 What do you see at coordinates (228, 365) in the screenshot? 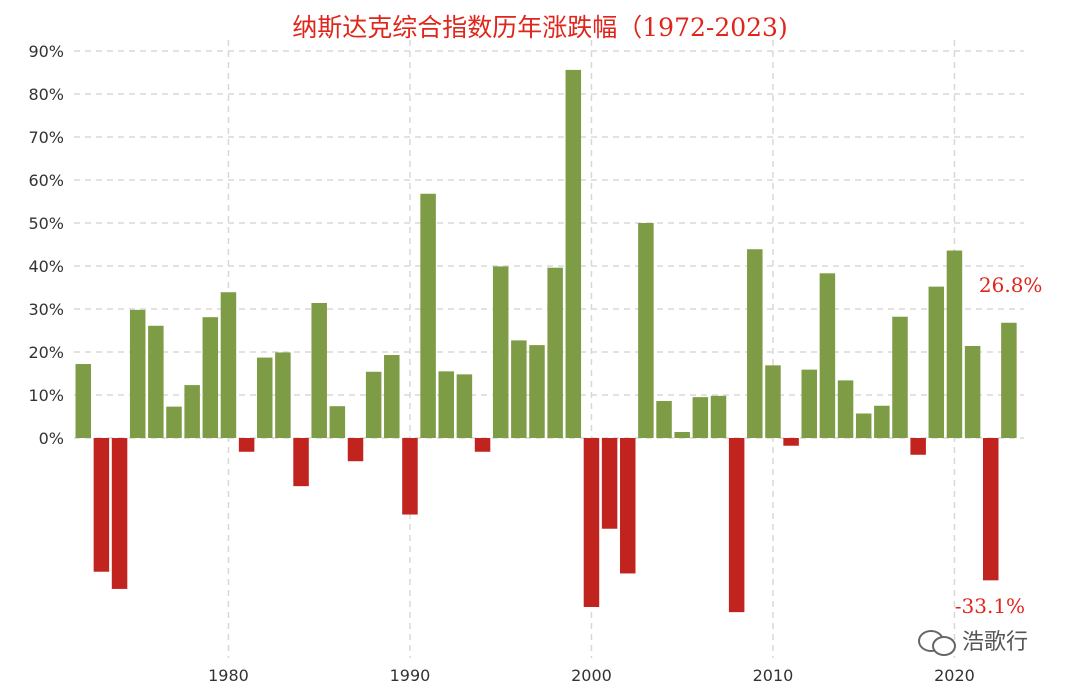
I see `bar-1980` at bounding box center [228, 365].